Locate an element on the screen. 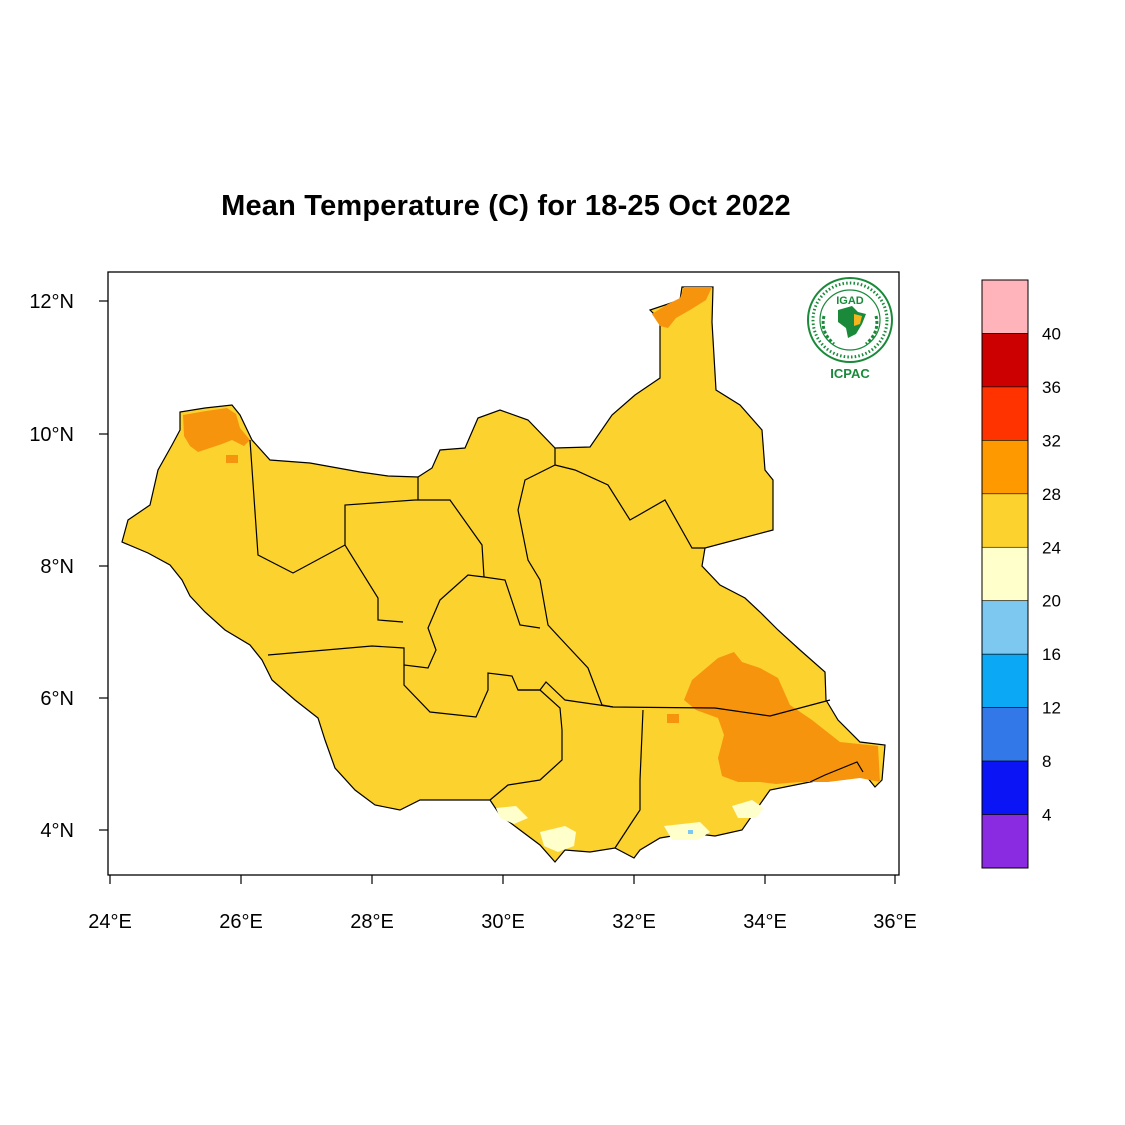  x-tick-label: 36°E is located at coordinates (895, 922).